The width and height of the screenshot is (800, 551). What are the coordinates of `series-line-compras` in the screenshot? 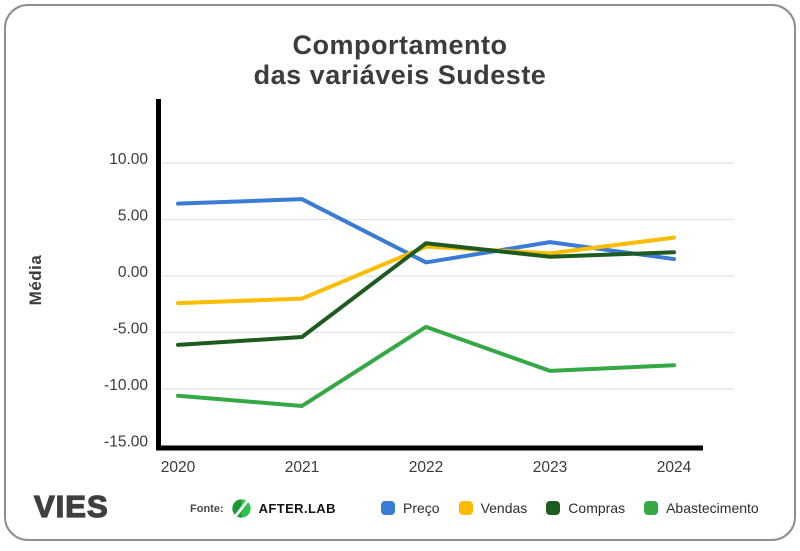 It's located at (426, 294).